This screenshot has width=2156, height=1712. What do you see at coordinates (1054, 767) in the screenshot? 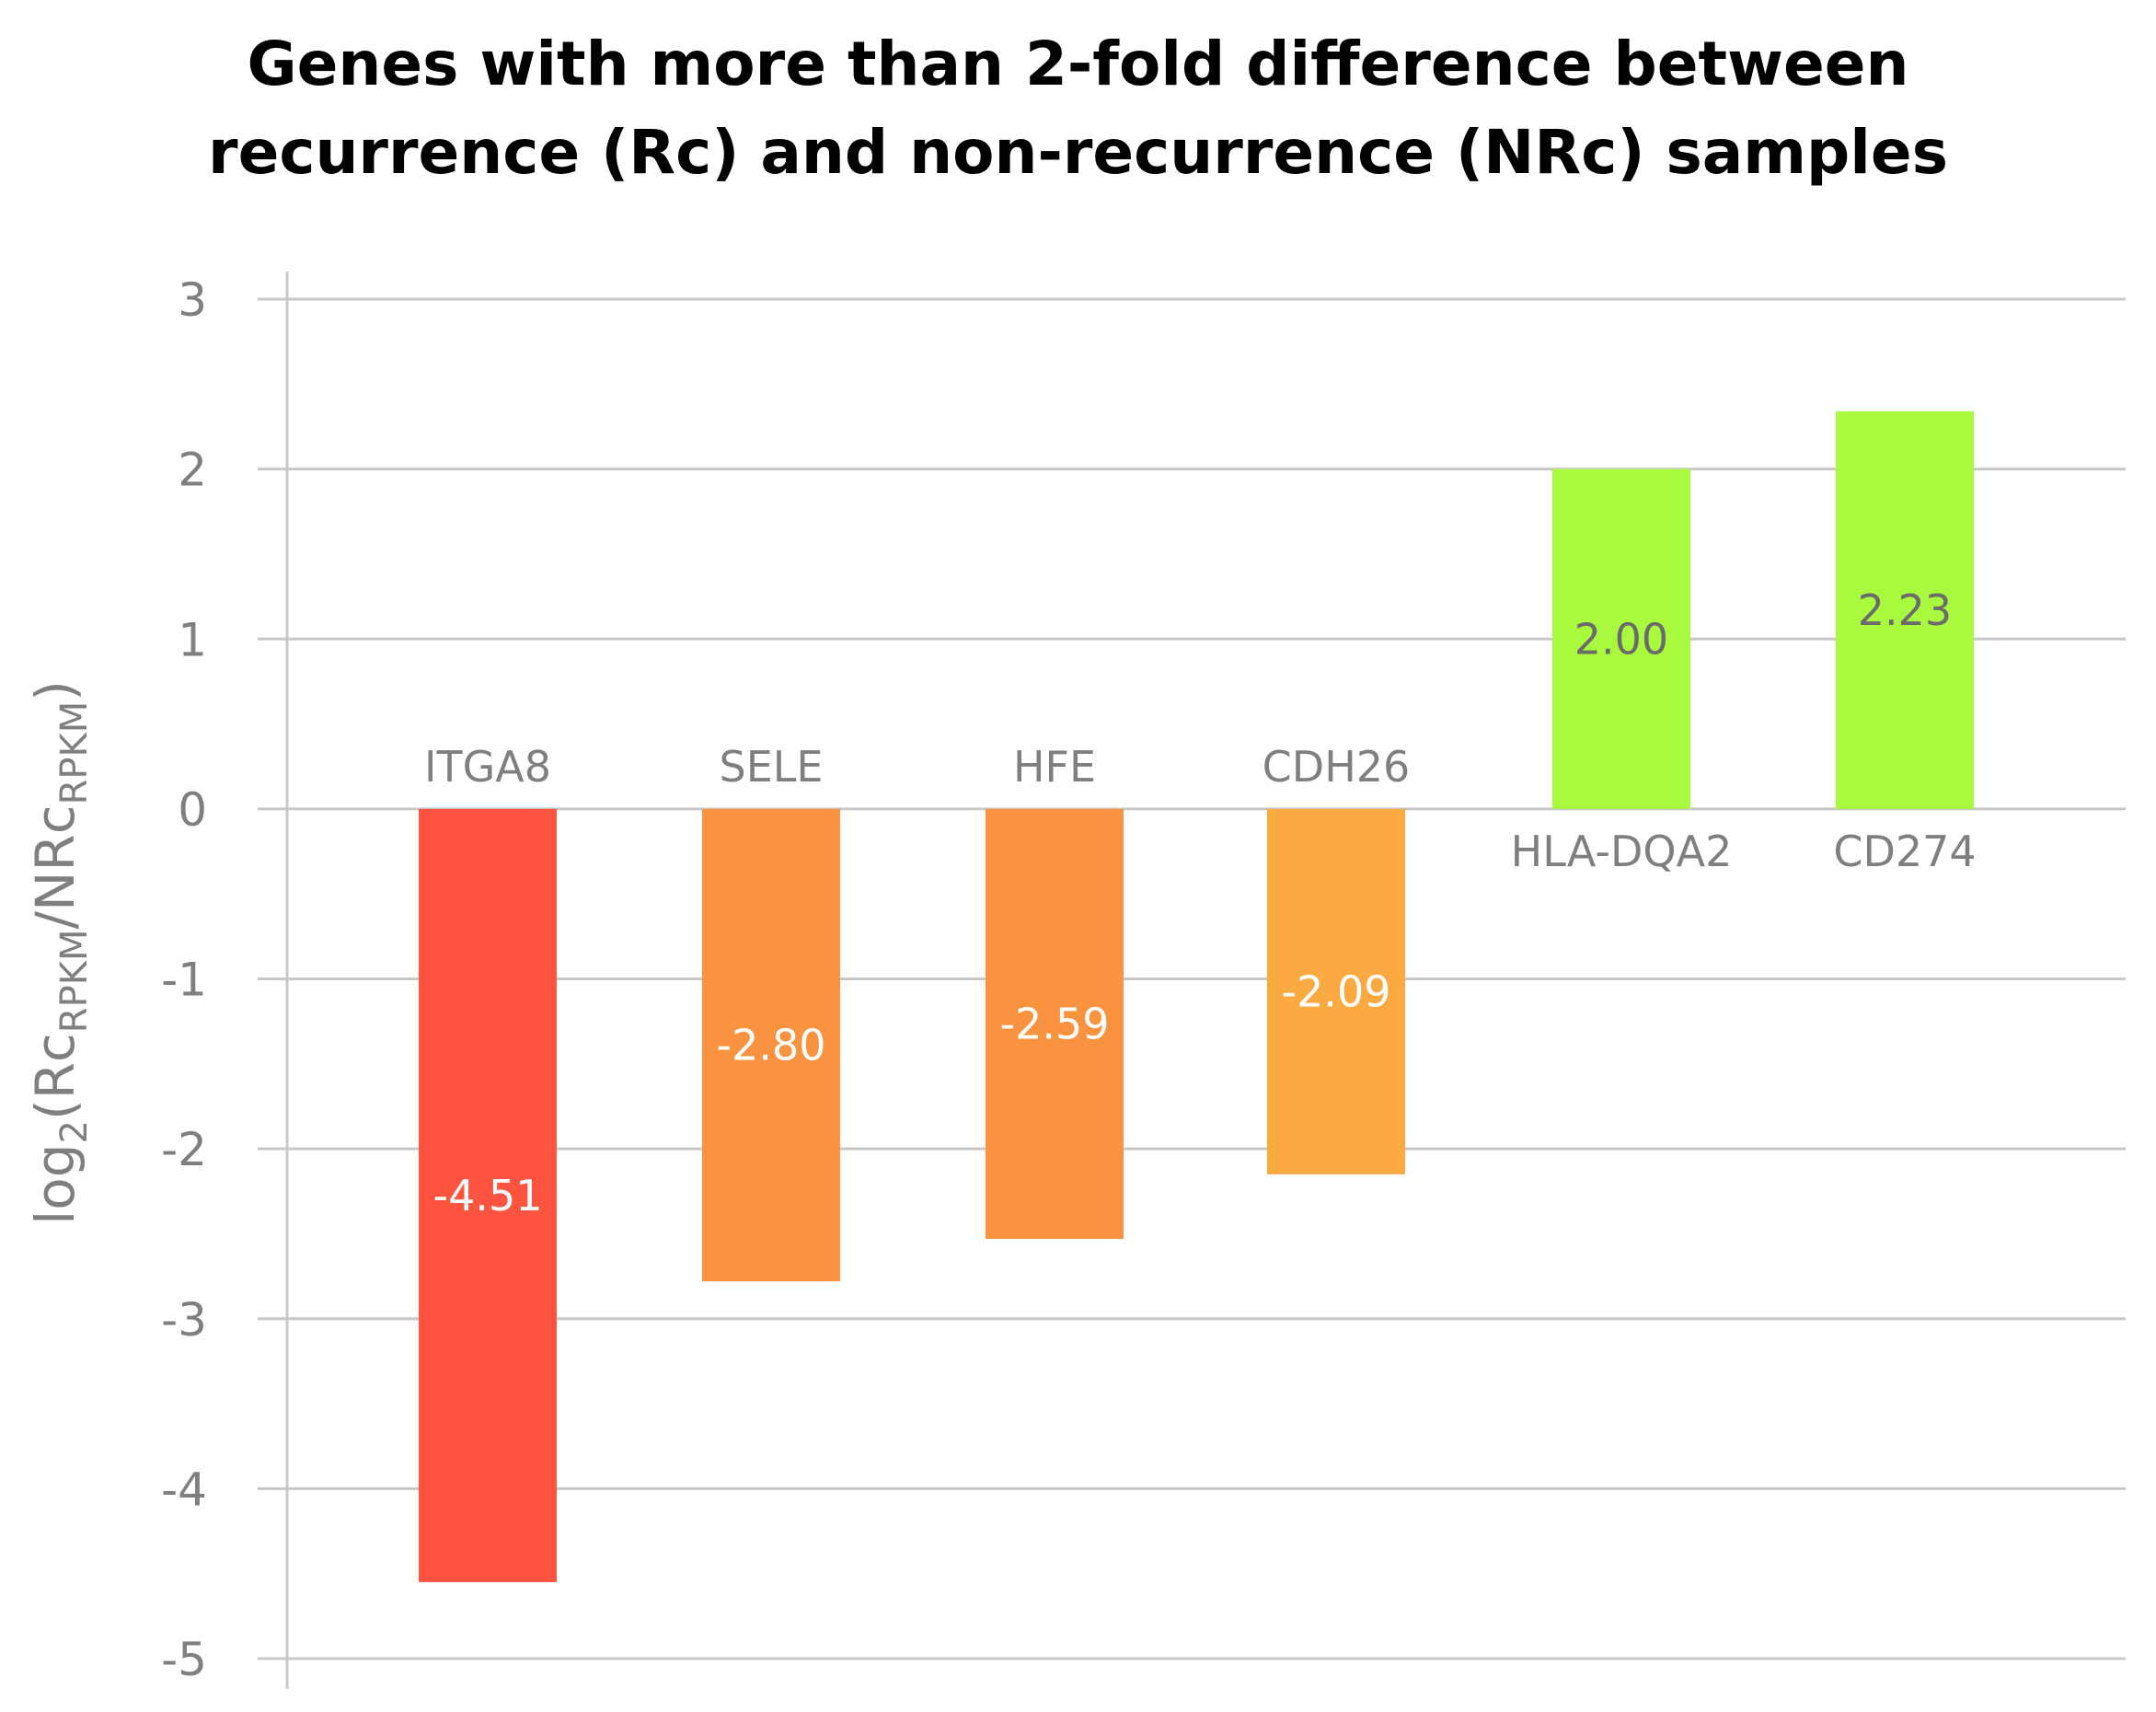
I see `category-label: HFE` at bounding box center [1054, 767].